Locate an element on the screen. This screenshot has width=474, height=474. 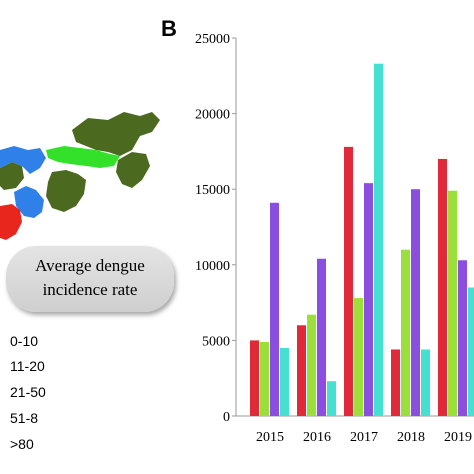
x-tick-label-2017: 2017 is located at coordinates (364, 437).